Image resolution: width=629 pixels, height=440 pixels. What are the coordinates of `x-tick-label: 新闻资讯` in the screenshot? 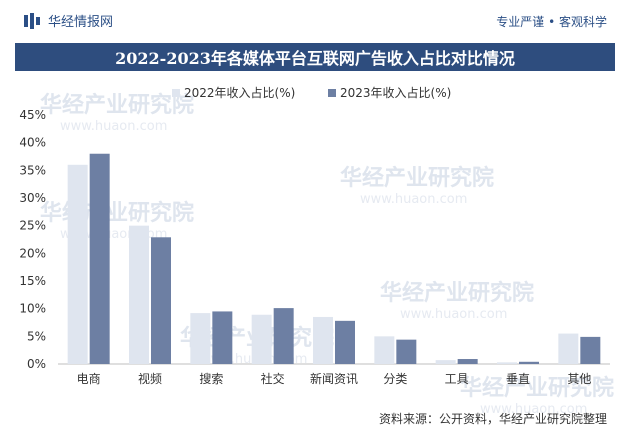 It's located at (334, 378).